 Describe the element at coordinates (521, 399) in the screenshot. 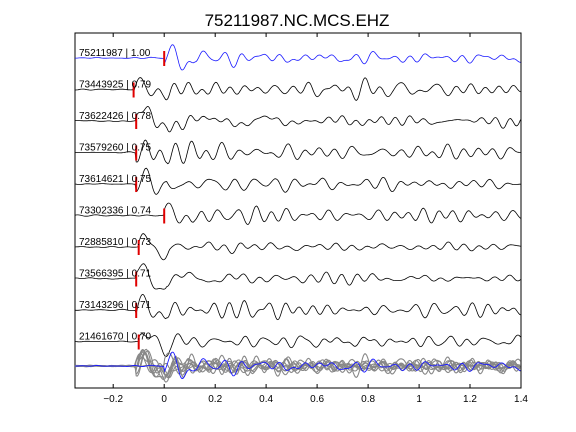

I see `x-tick-label: 1.4` at that location.